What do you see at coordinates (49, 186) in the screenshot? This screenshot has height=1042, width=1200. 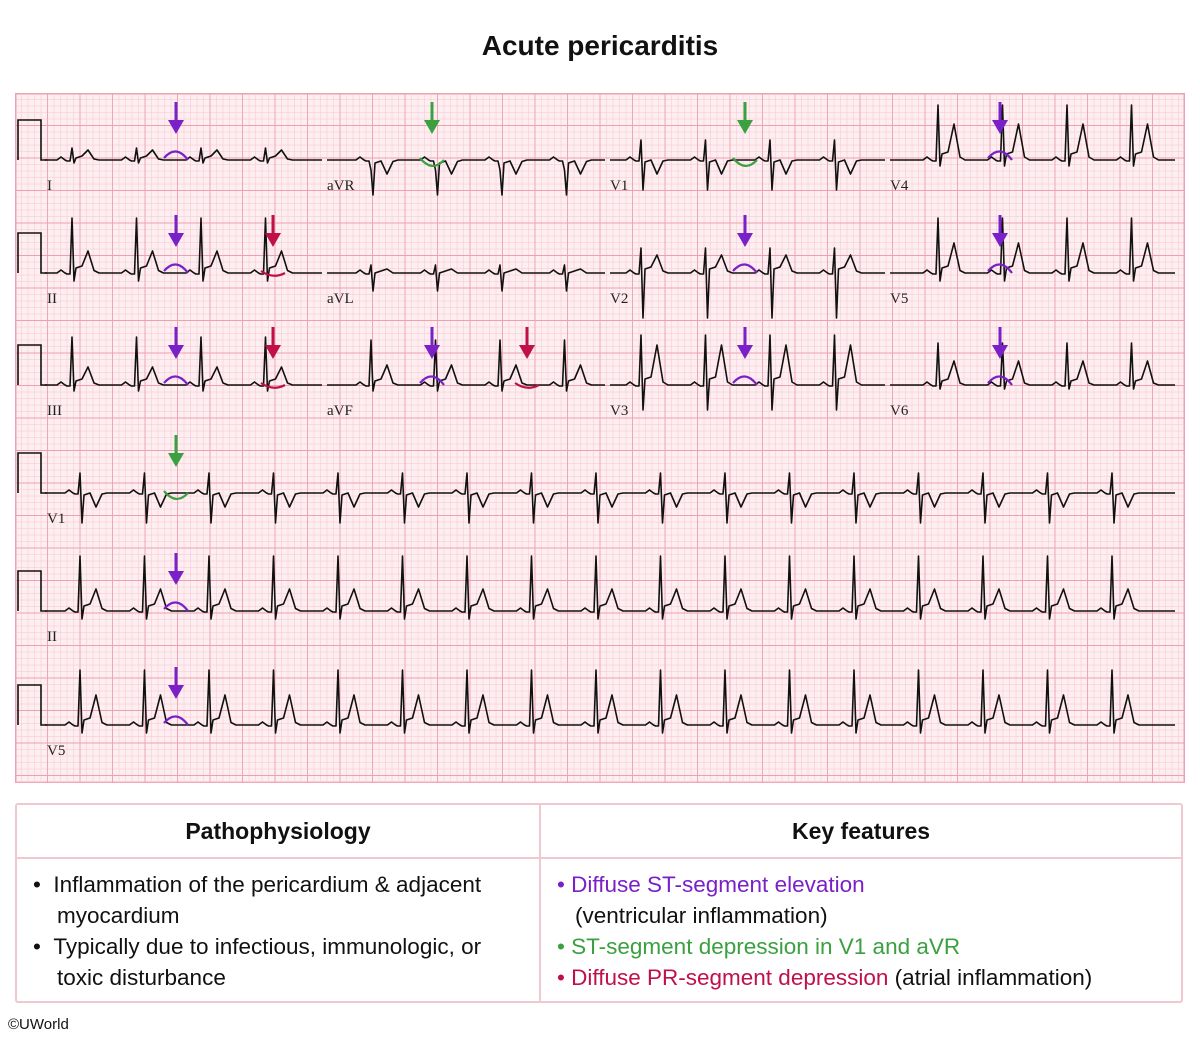 I see `lead-label: I` at bounding box center [49, 186].